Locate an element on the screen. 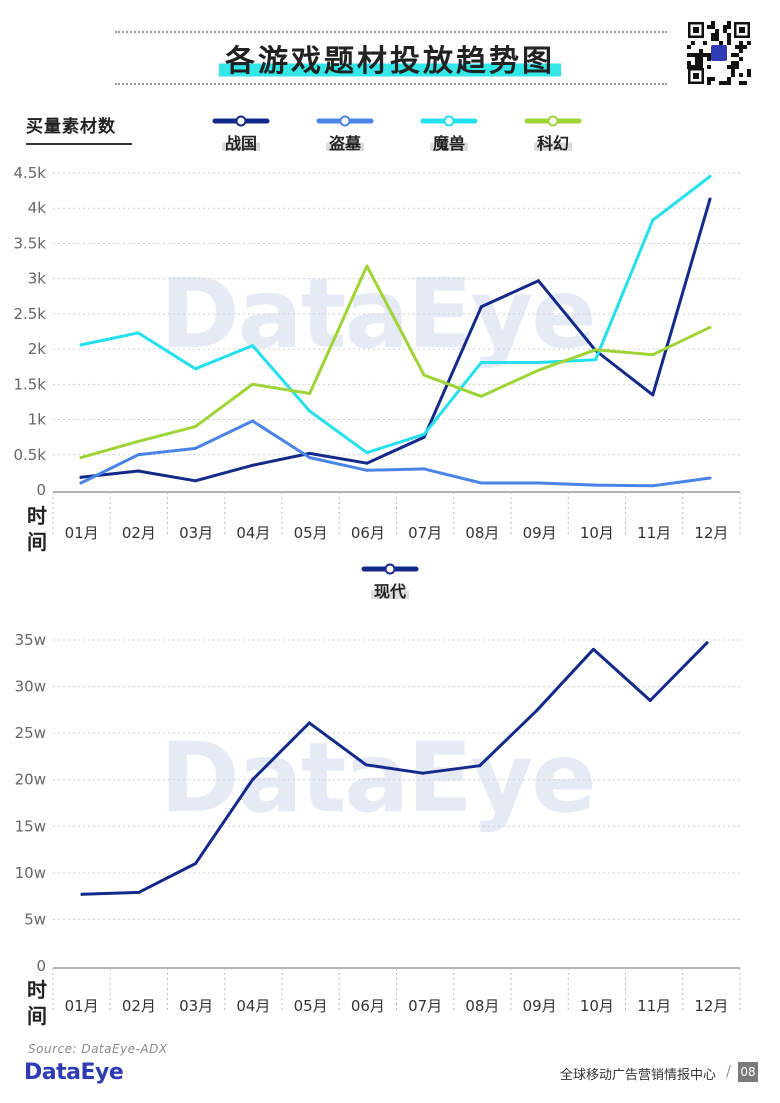 The height and width of the screenshot is (1103, 780). y-tick-label: 3.5k is located at coordinates (29, 243).